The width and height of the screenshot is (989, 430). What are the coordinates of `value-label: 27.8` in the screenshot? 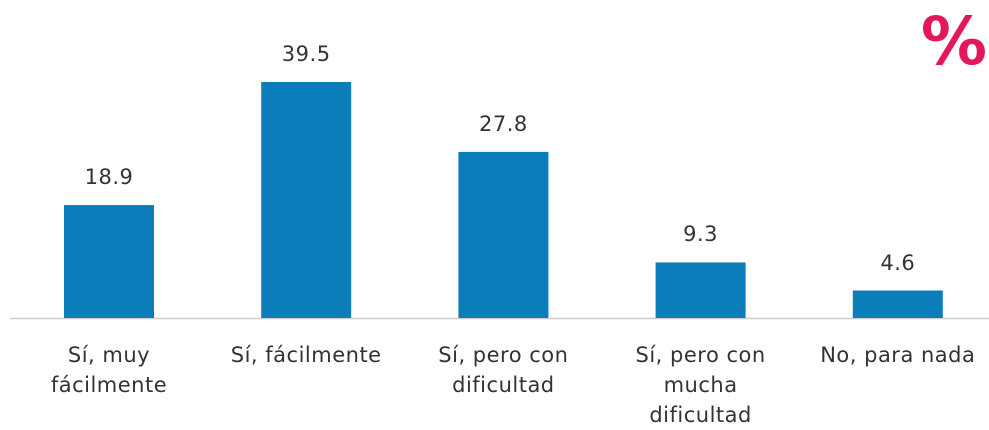 It's located at (503, 123).